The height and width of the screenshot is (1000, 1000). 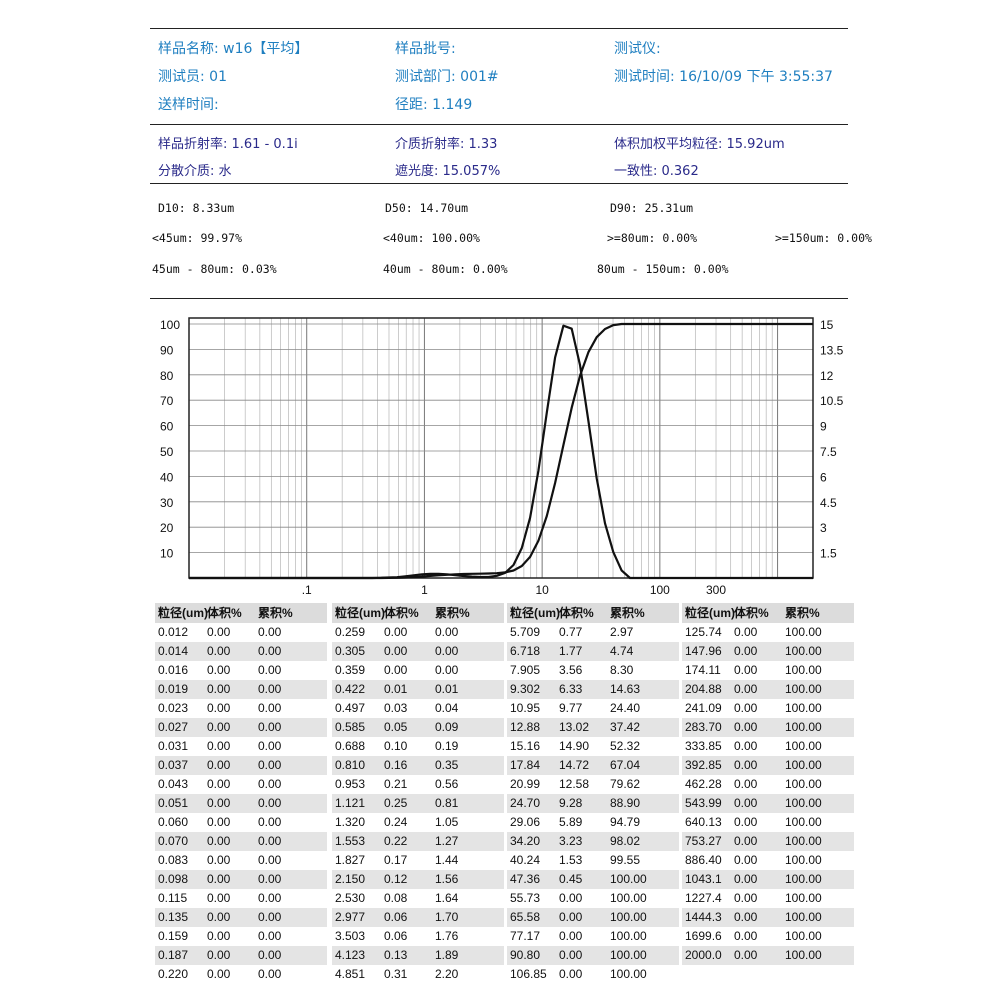 I want to click on table-row: 2.977 0.06 1.70, so click(x=418, y=917).